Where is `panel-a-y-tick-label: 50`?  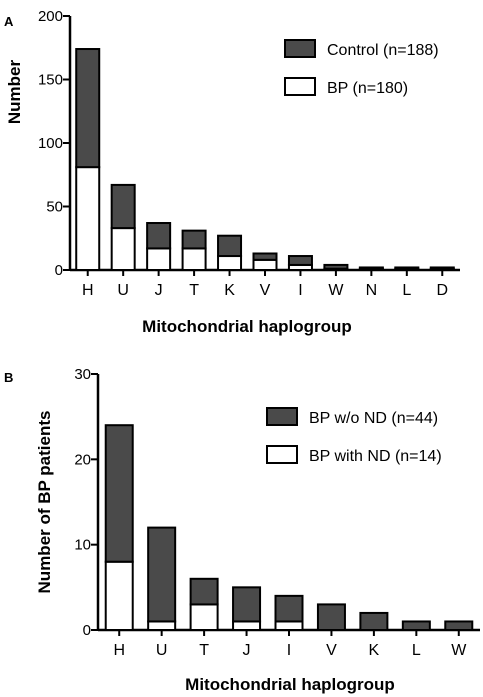
panel-a-y-tick-label: 50 is located at coordinates (54, 207).